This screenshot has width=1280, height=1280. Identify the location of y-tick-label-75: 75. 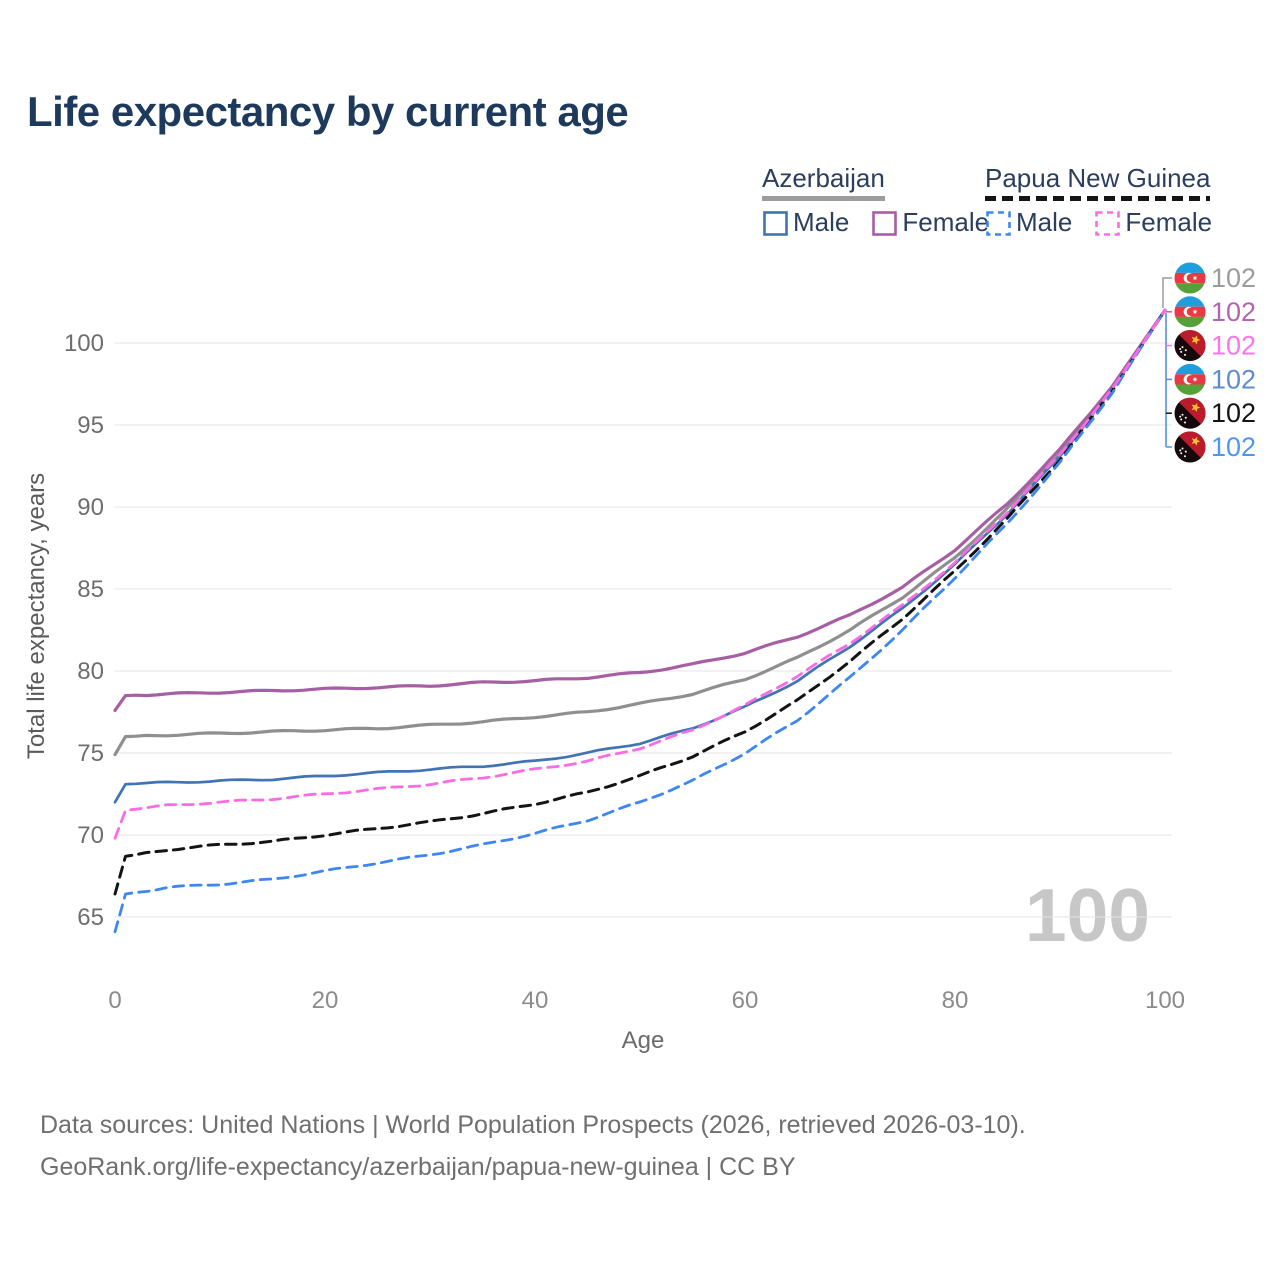
(90, 753).